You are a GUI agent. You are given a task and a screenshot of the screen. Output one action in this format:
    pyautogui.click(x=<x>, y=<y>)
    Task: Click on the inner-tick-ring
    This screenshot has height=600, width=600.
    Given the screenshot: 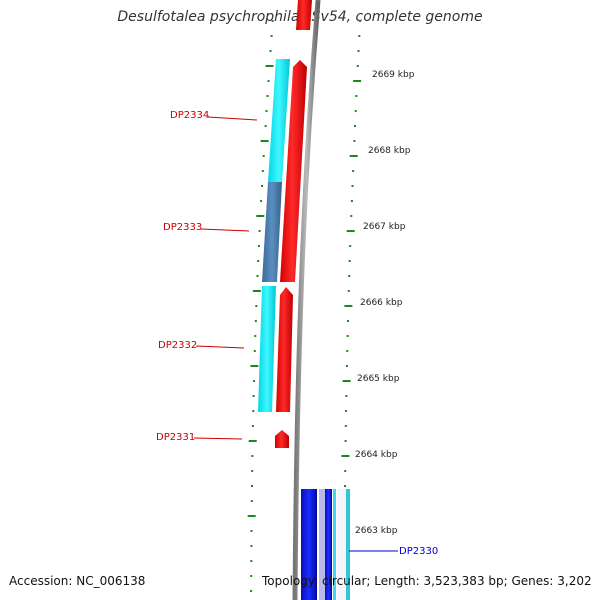 What is the action you would take?
    pyautogui.click(x=260, y=306)
    